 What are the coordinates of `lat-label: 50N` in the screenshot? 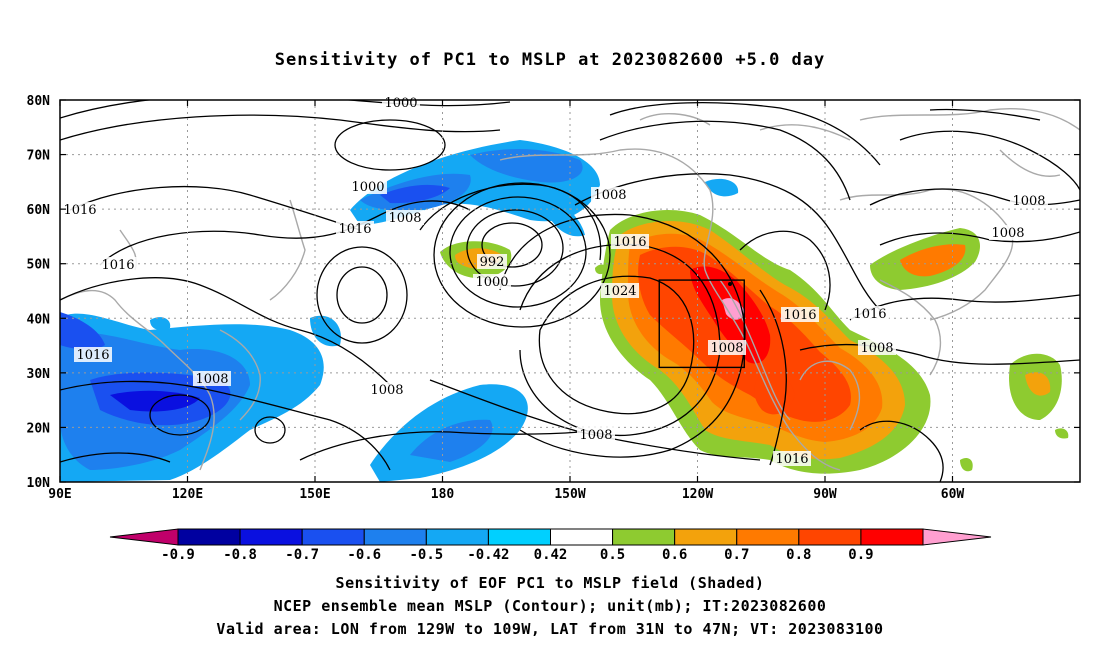 It's located at (39, 265).